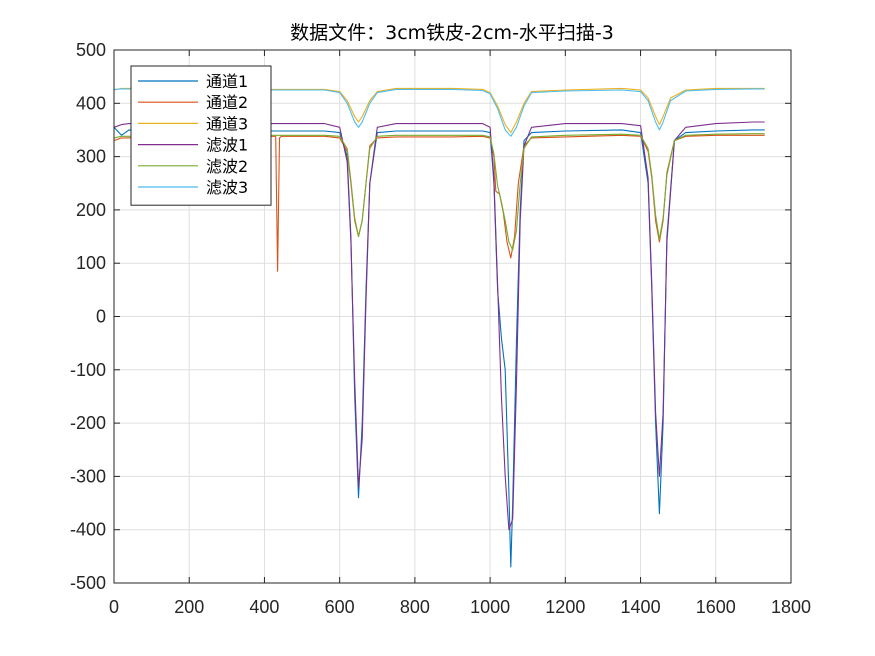 The width and height of the screenshot is (875, 656). Describe the element at coordinates (88, 476) in the screenshot. I see `y-tick-label: -300` at that location.